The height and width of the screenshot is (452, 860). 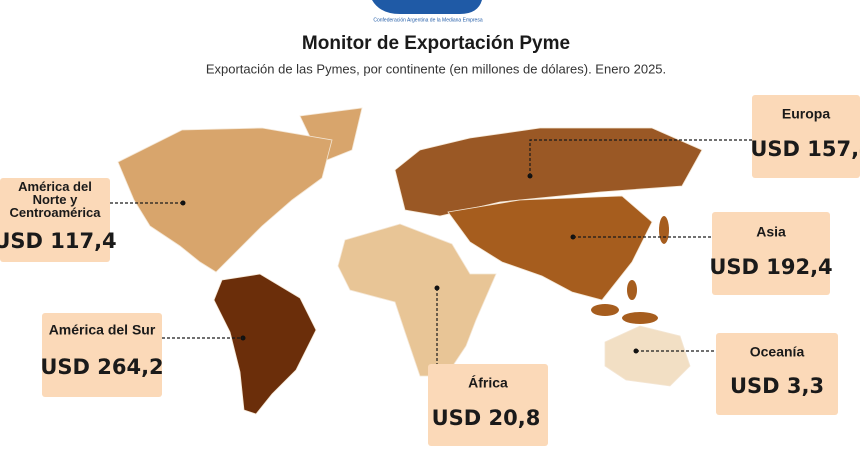 What do you see at coordinates (488, 405) in the screenshot?
I see `region-card: África USD 20,8` at bounding box center [488, 405].